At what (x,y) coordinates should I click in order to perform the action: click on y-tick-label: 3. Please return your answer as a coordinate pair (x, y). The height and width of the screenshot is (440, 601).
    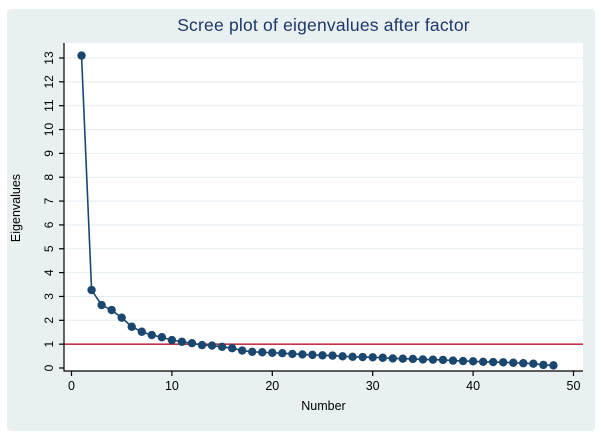
    Looking at the image, I should click on (49, 296).